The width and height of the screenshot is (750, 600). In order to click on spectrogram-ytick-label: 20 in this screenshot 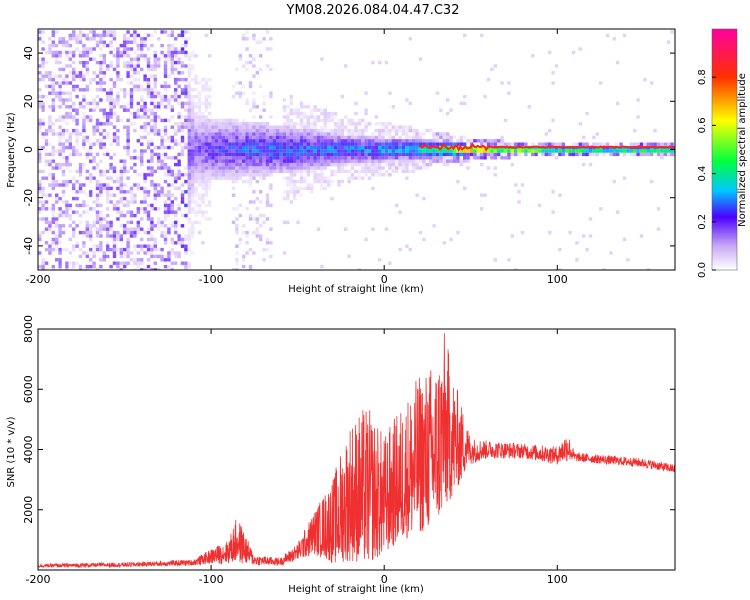, I will do `click(28, 101)`.